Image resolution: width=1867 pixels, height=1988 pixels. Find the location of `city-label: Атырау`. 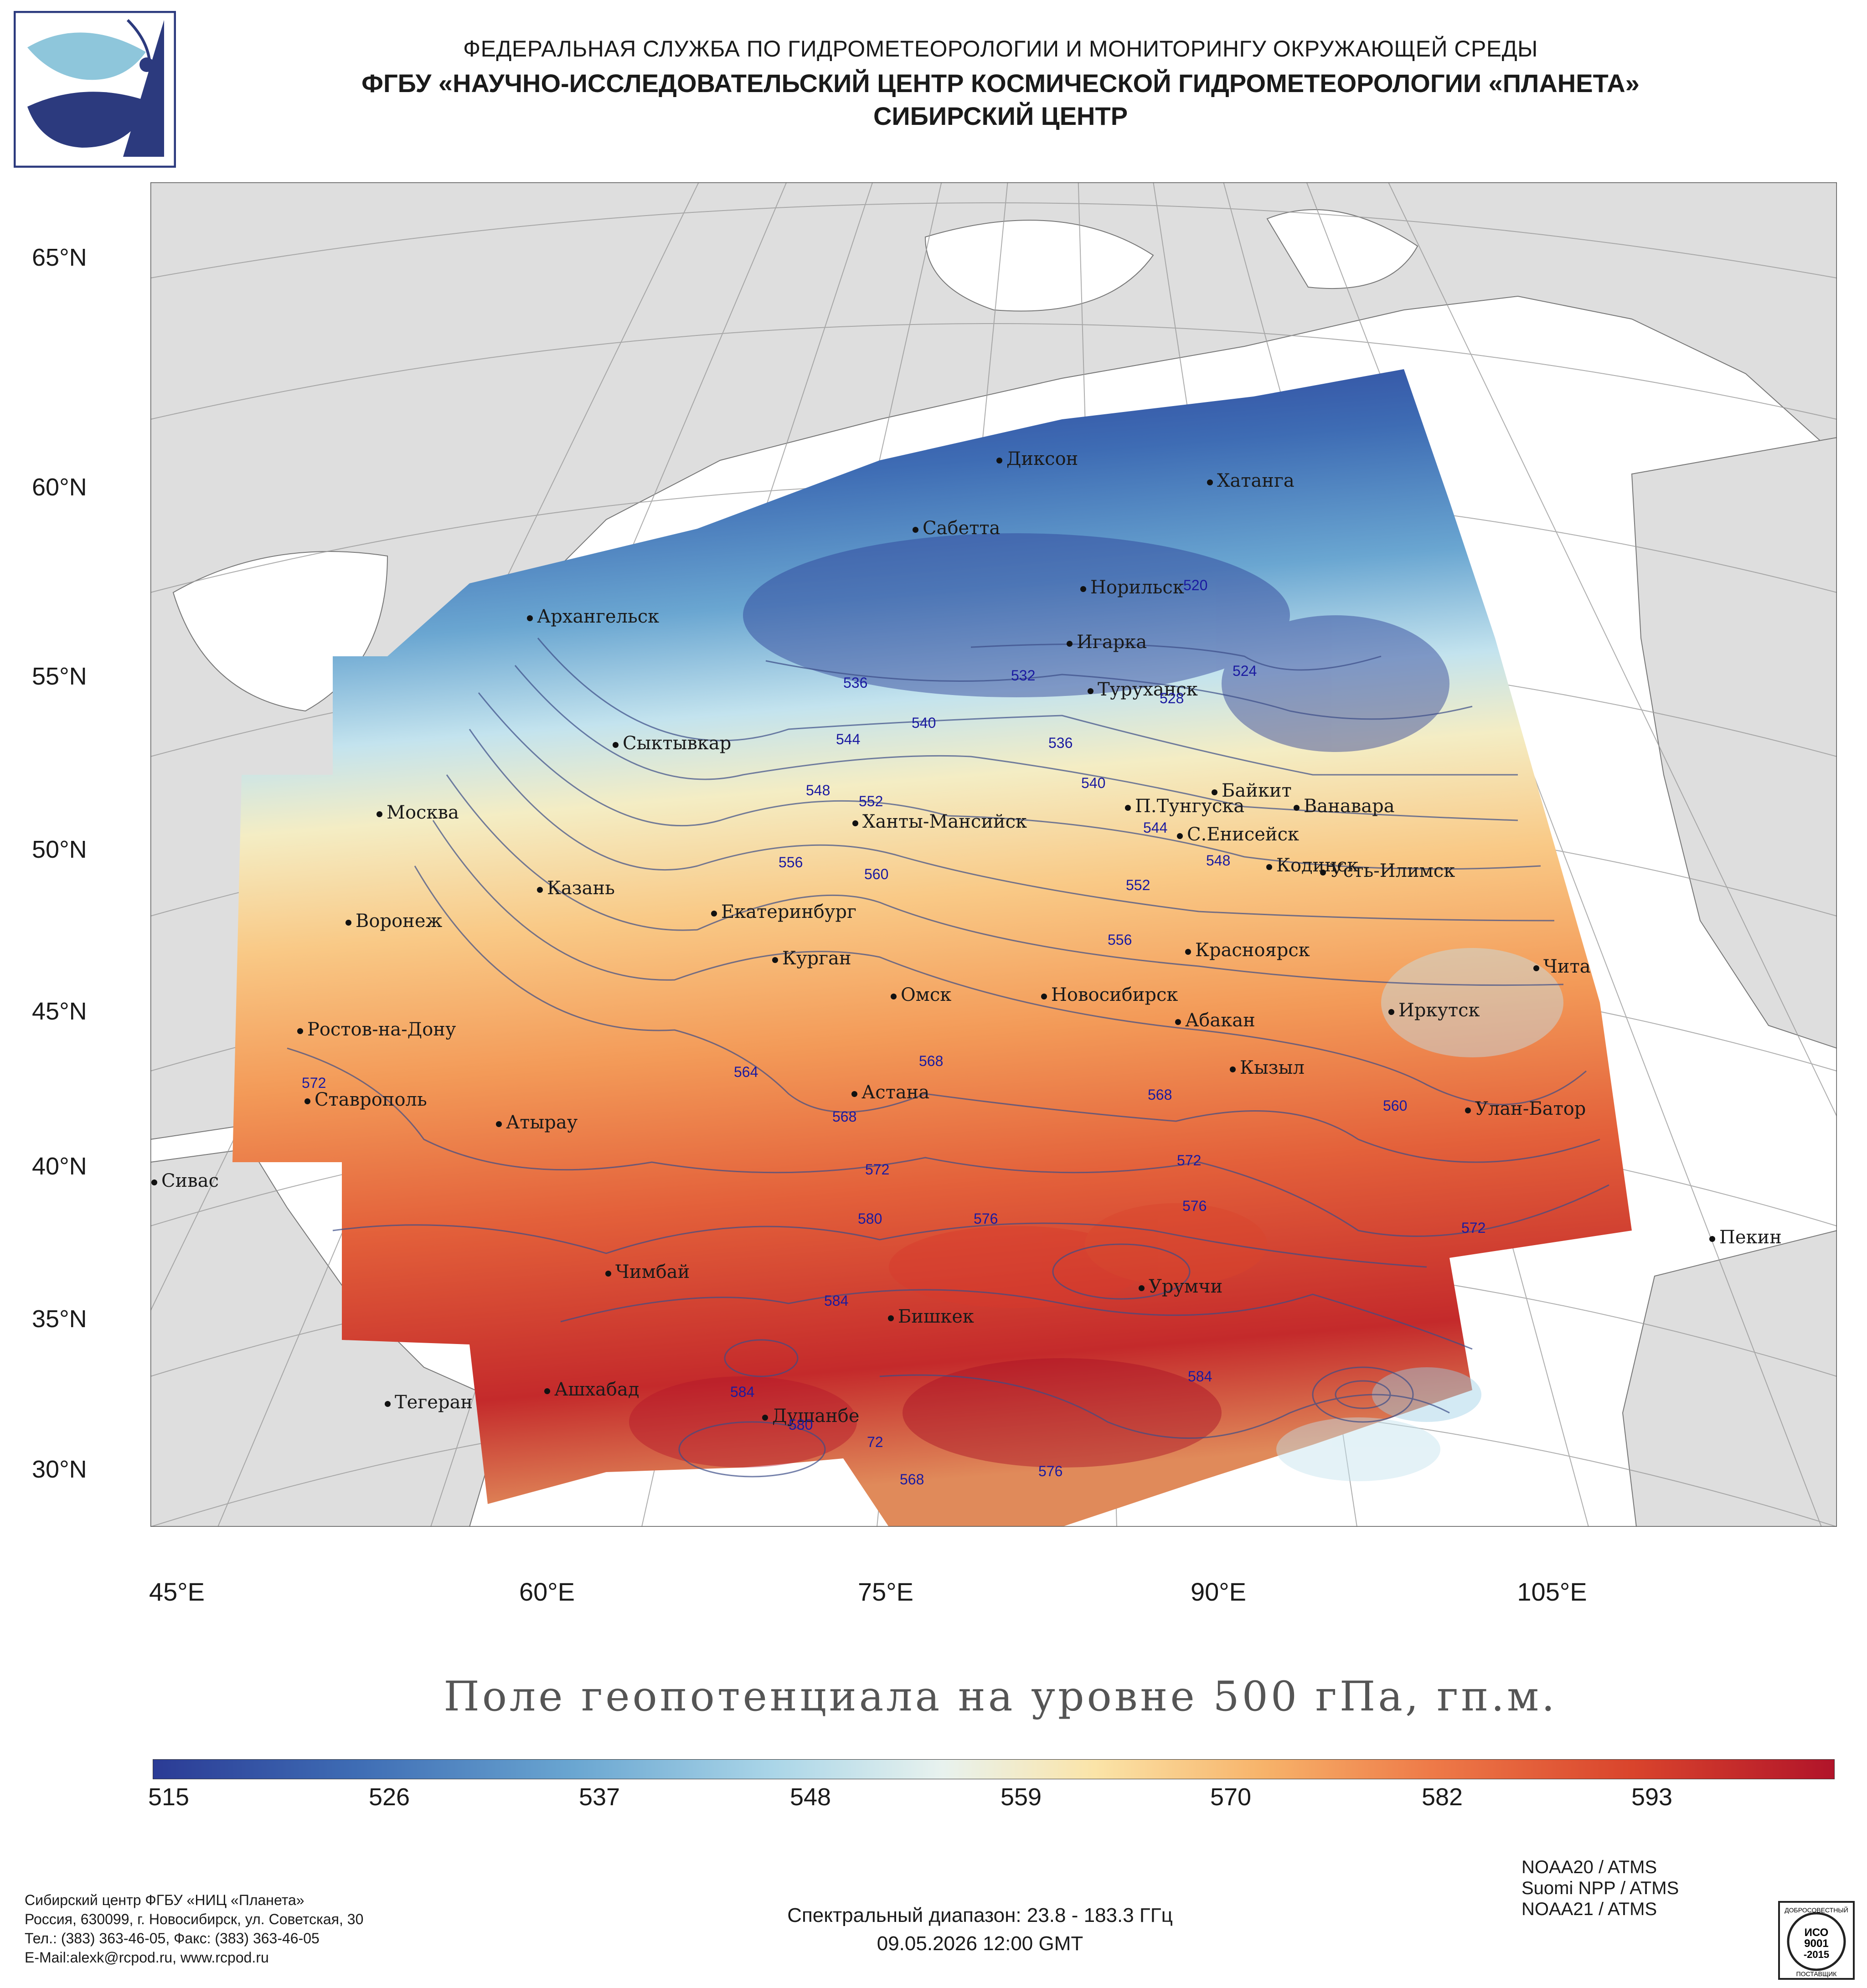

city-label: Атырау is located at coordinates (536, 1122).